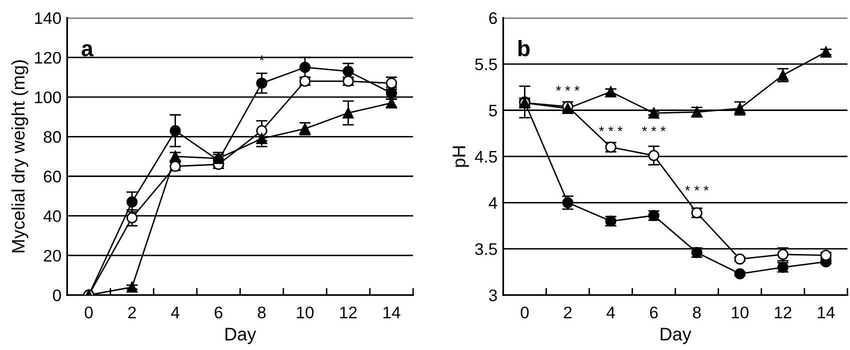 The height and width of the screenshot is (350, 850). What do you see at coordinates (52, 256) in the screenshot?
I see `y-tick-label: 20` at bounding box center [52, 256].